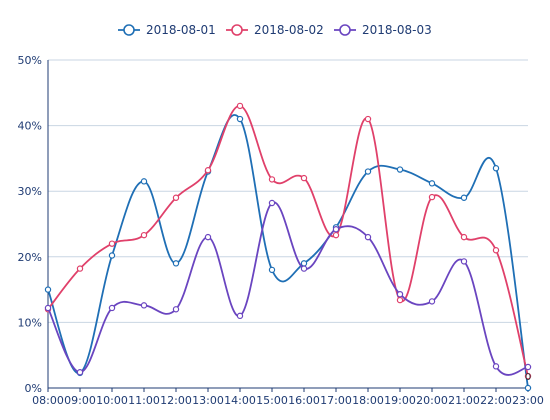  Describe the element at coordinates (30, 224) in the screenshot. I see `y-axis-ticks: 0% 10% 20% 30% 40% 50%` at that location.